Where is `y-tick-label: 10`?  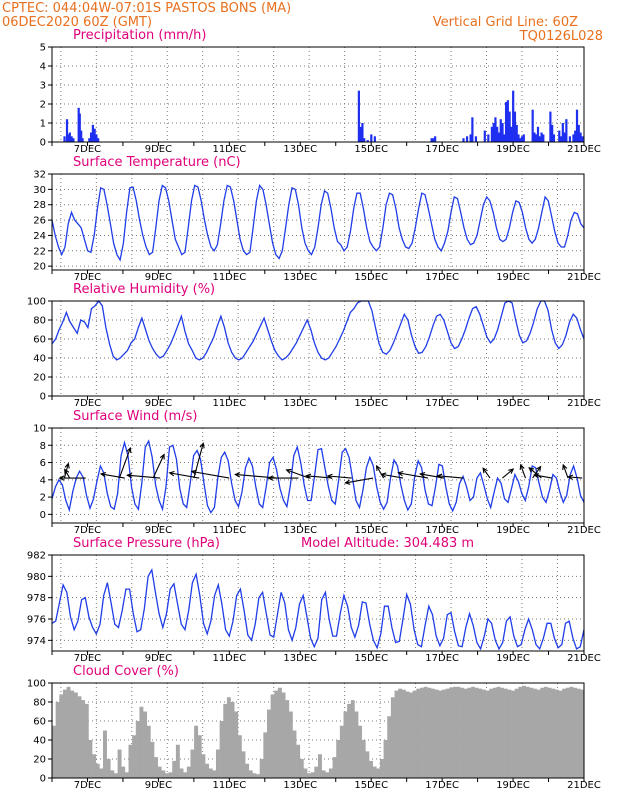 y-tick-label: 10 is located at coordinates (39, 429).